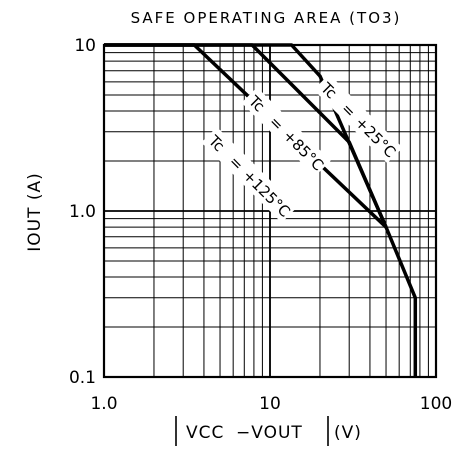  What do you see at coordinates (35, 212) in the screenshot?
I see `y-axis-title: IOUT (A)` at bounding box center [35, 212].